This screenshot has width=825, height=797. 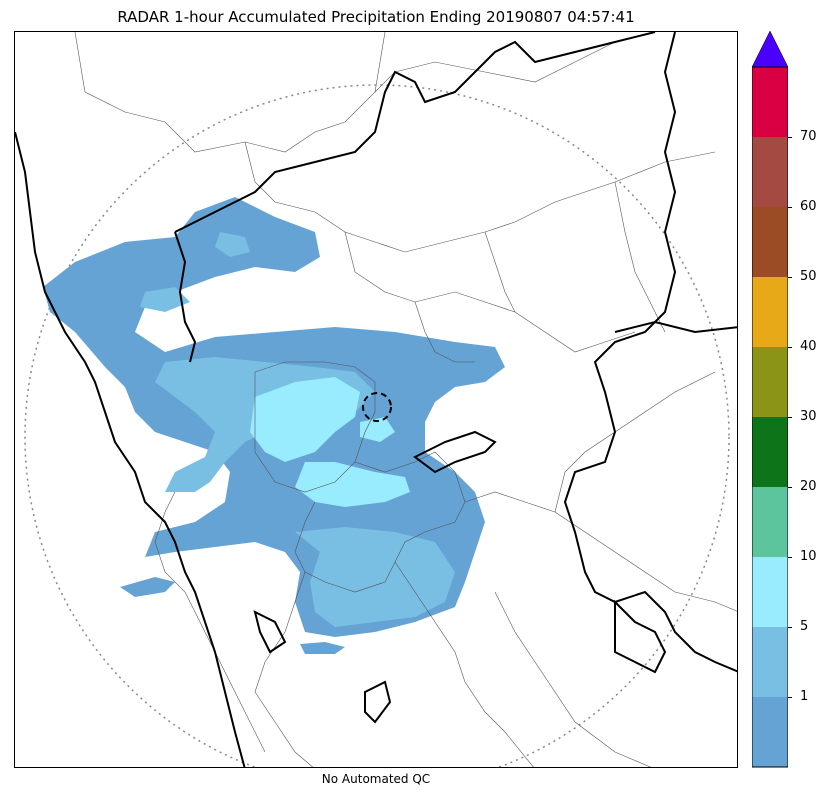 What do you see at coordinates (770, 49) in the screenshot?
I see `colorbar-extend-arrow` at bounding box center [770, 49].